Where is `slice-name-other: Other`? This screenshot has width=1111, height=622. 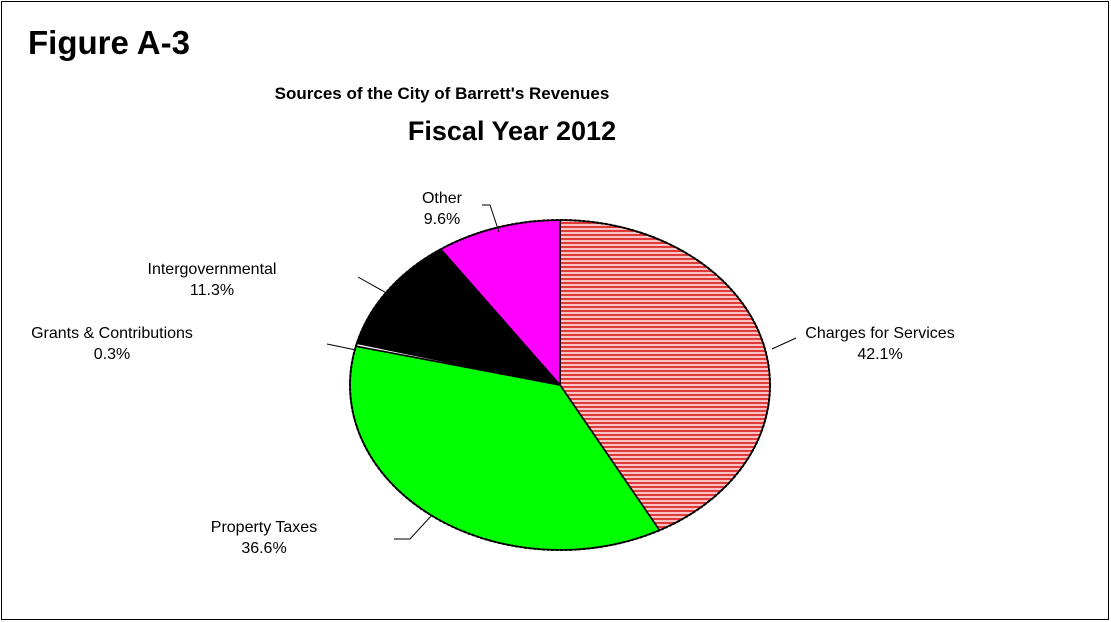
slice-name-other: Other is located at coordinates (442, 198).